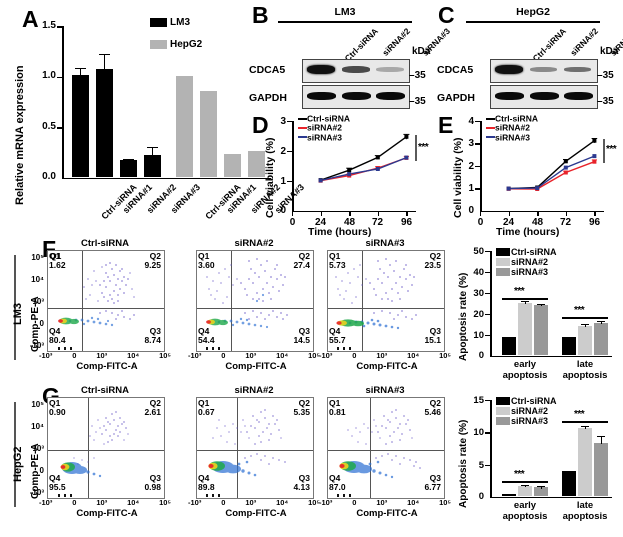  I want to click on panel-f-plot-0-title: Ctrl-siRNA, so click(105, 243).